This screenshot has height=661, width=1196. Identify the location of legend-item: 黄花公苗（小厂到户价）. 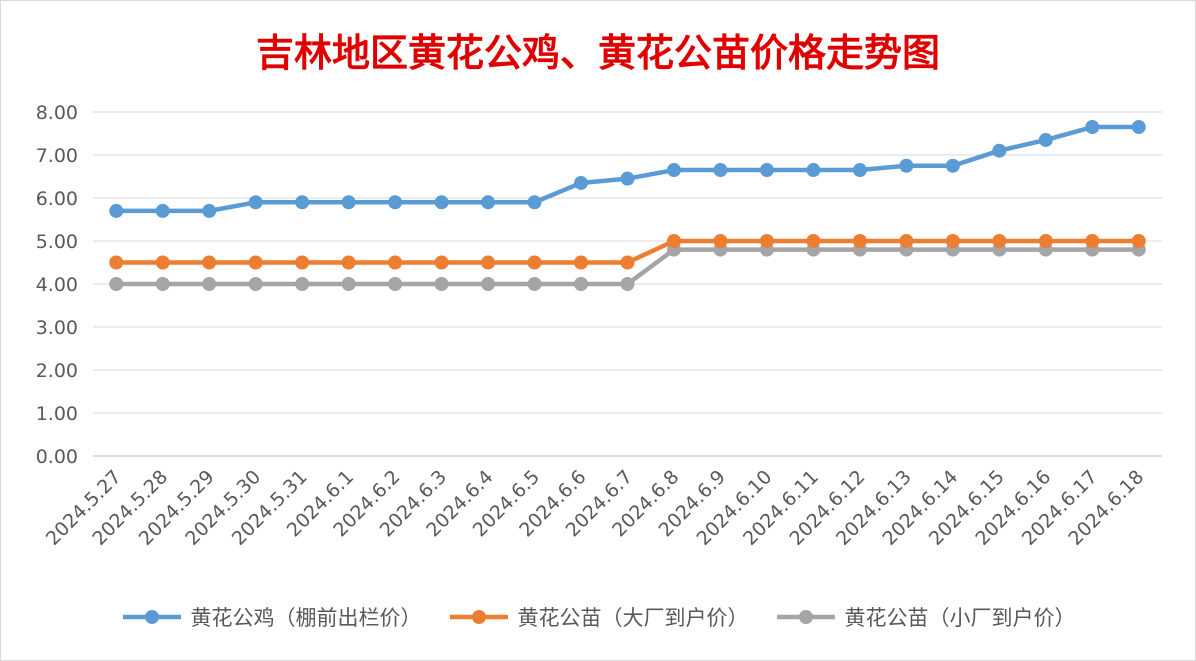
(925, 617).